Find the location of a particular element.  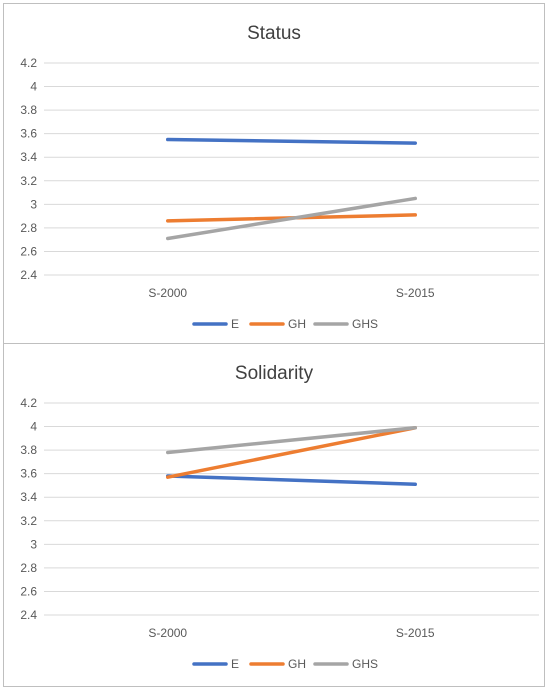

chart-title: Status is located at coordinates (274, 33).